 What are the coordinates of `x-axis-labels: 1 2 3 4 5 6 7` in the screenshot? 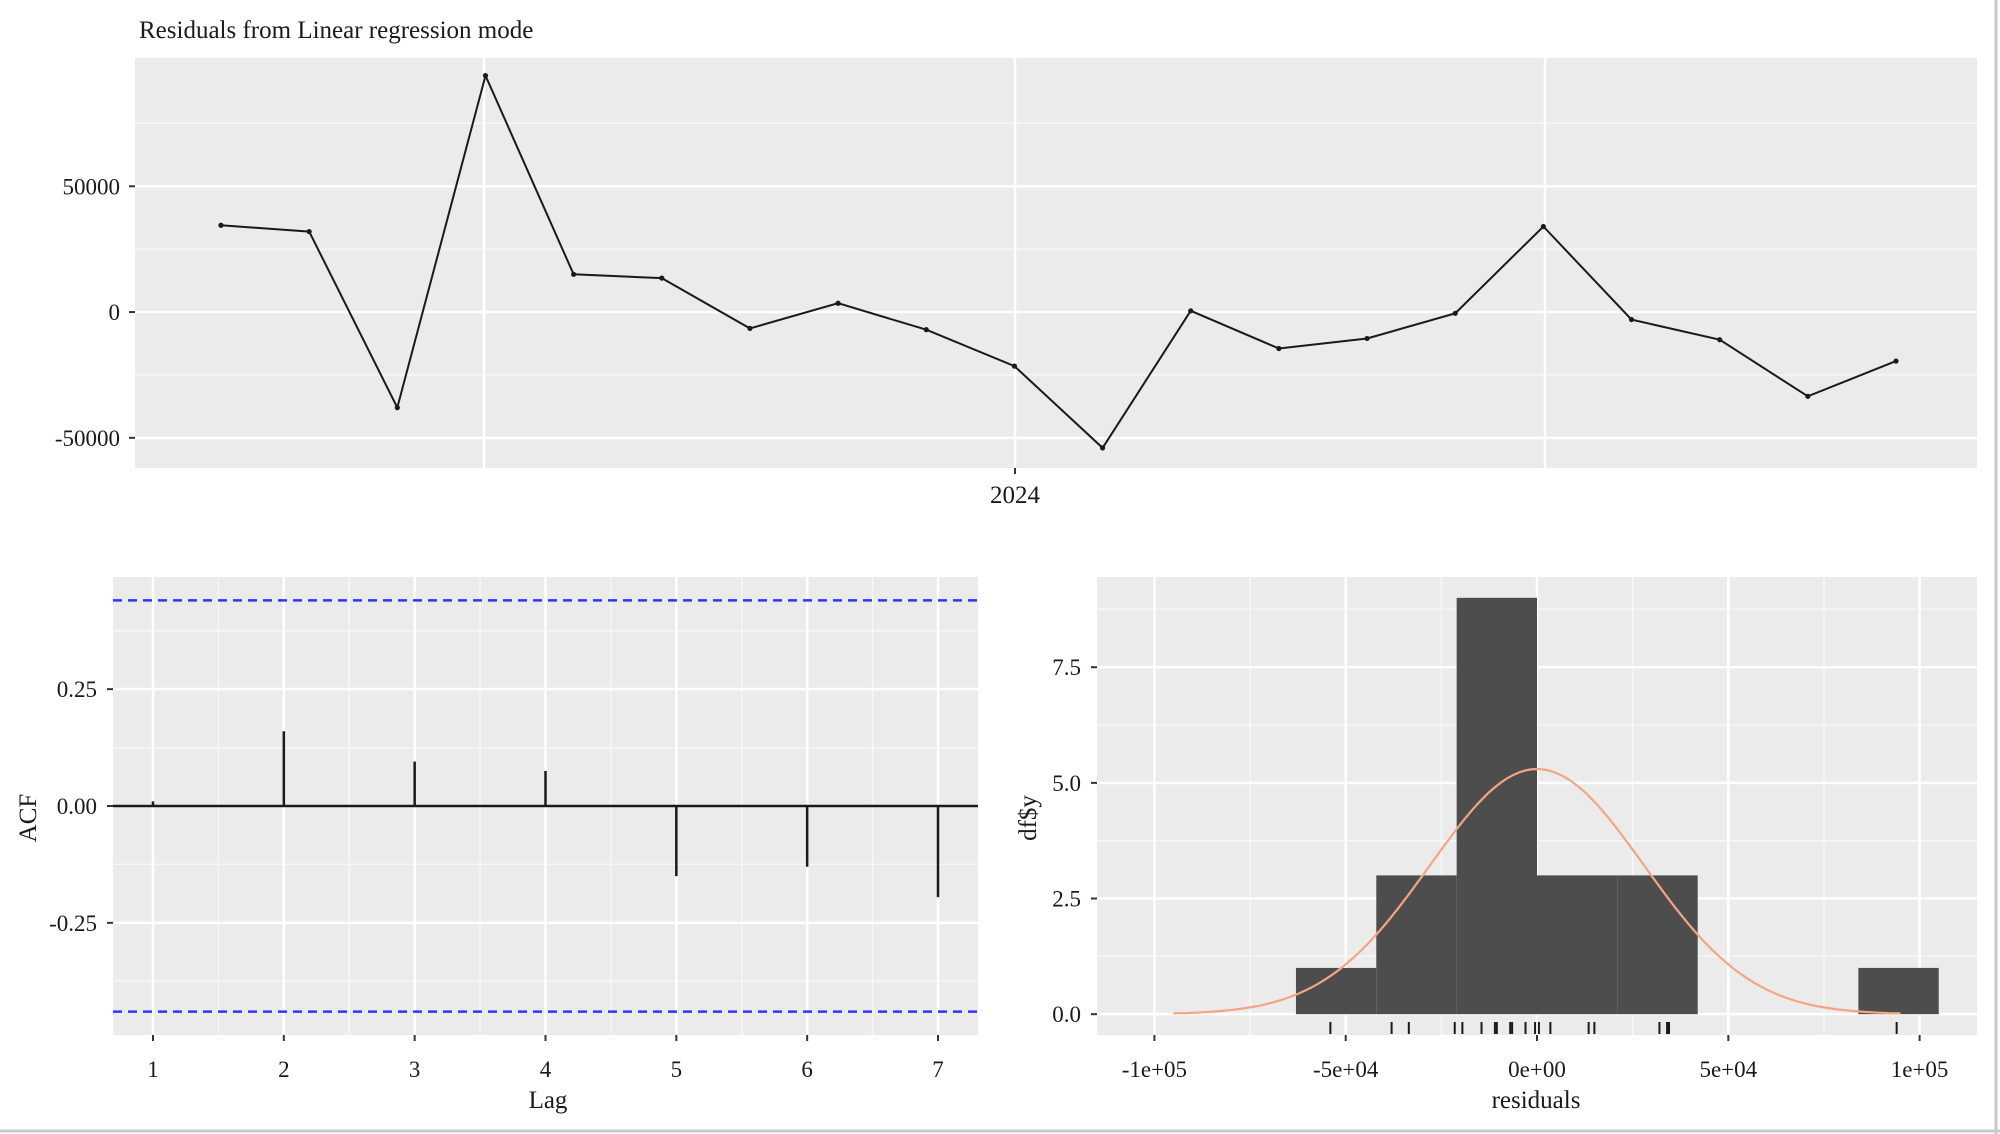 It's located at (545, 1069).